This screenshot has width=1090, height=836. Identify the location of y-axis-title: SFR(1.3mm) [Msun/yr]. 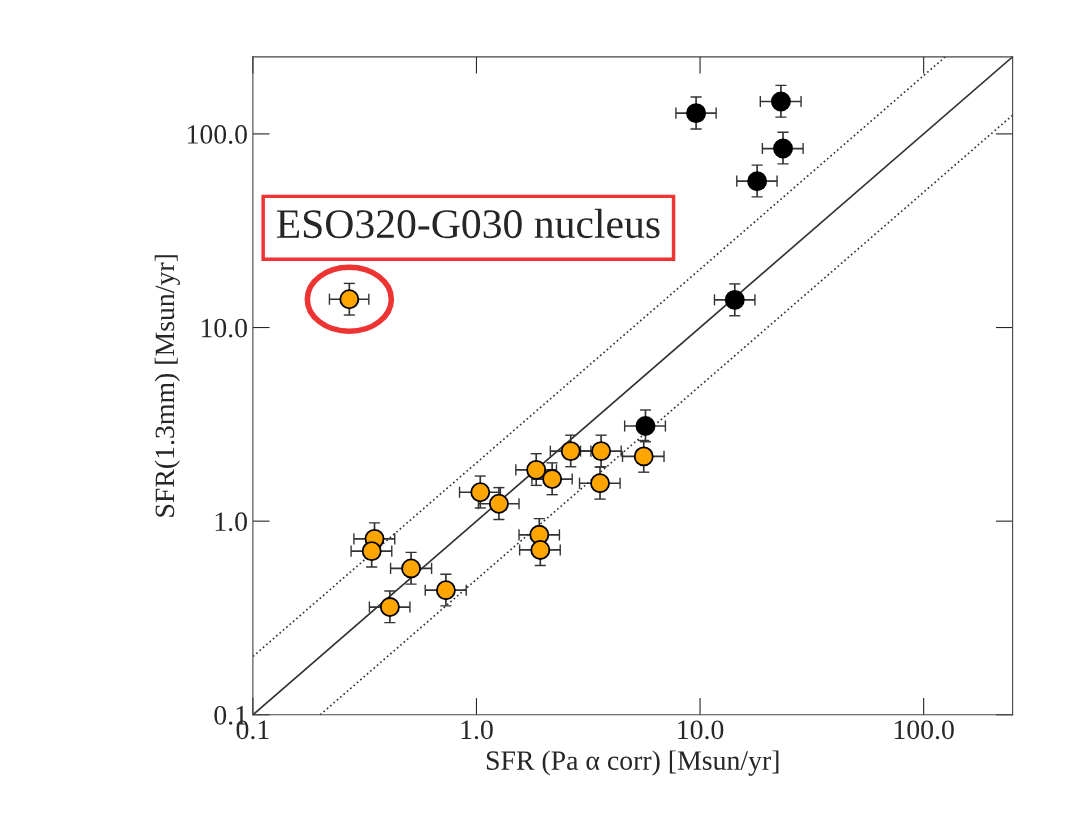
(167, 386).